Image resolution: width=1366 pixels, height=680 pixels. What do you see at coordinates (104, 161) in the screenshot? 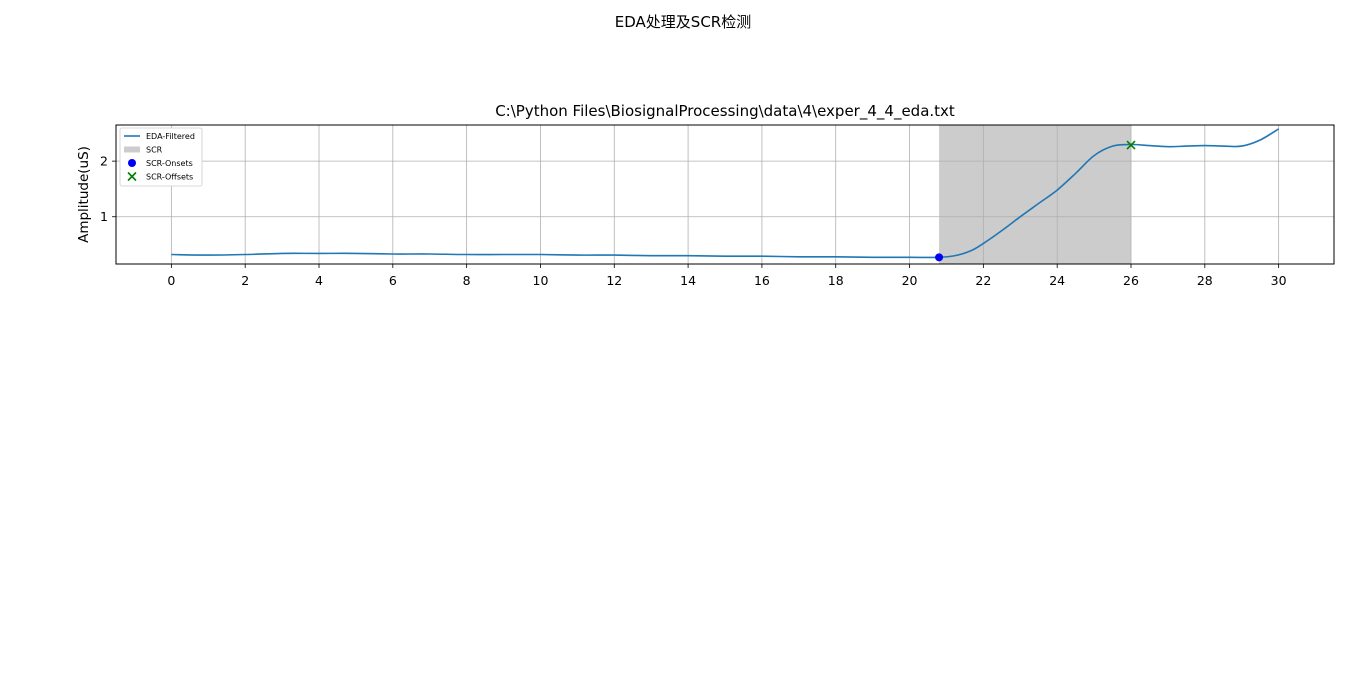
I see `y-tick-label: 2` at bounding box center [104, 161].